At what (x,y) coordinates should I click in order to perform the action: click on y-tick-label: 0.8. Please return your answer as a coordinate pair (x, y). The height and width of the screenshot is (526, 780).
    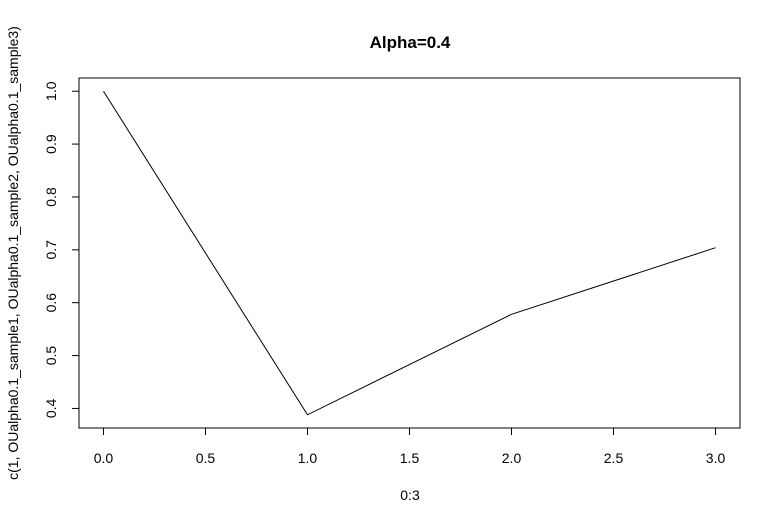
    Looking at the image, I should click on (51, 197).